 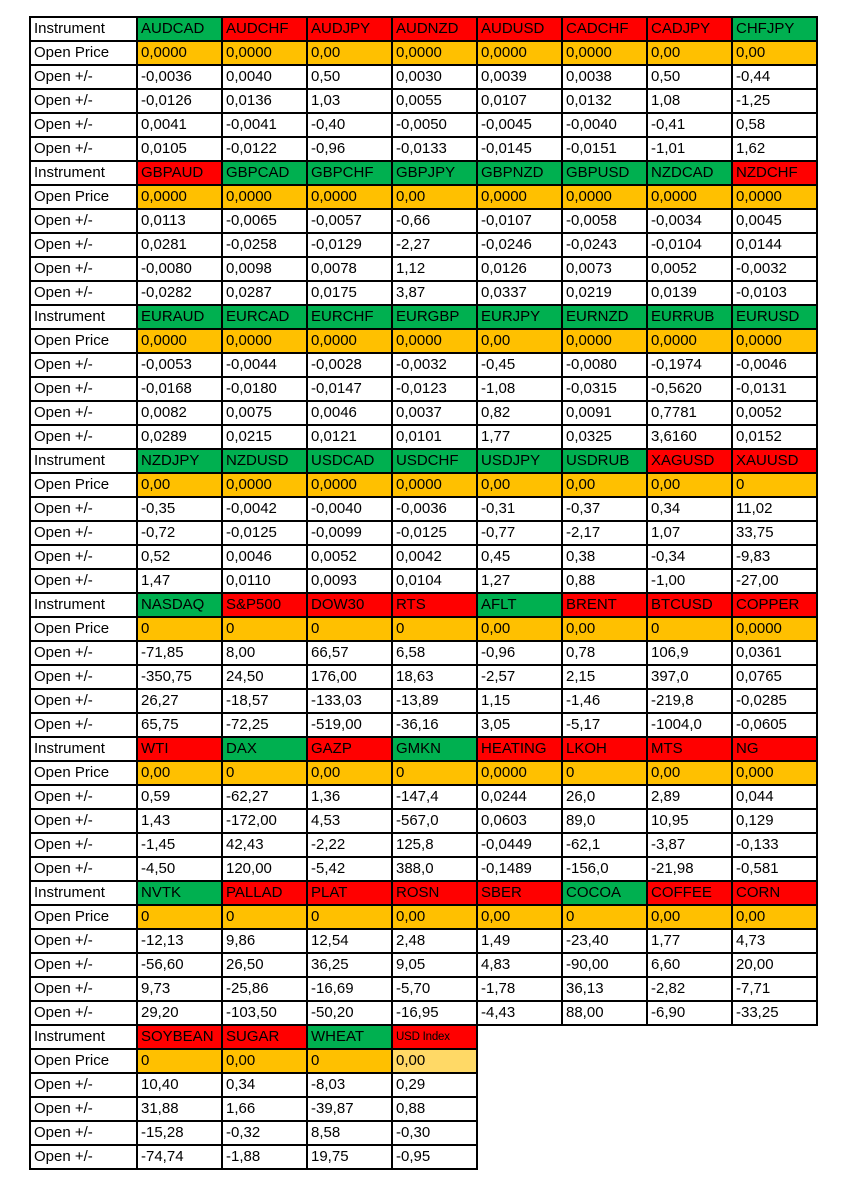 I want to click on instrument-ticker-cell: DAX, so click(x=264, y=749).